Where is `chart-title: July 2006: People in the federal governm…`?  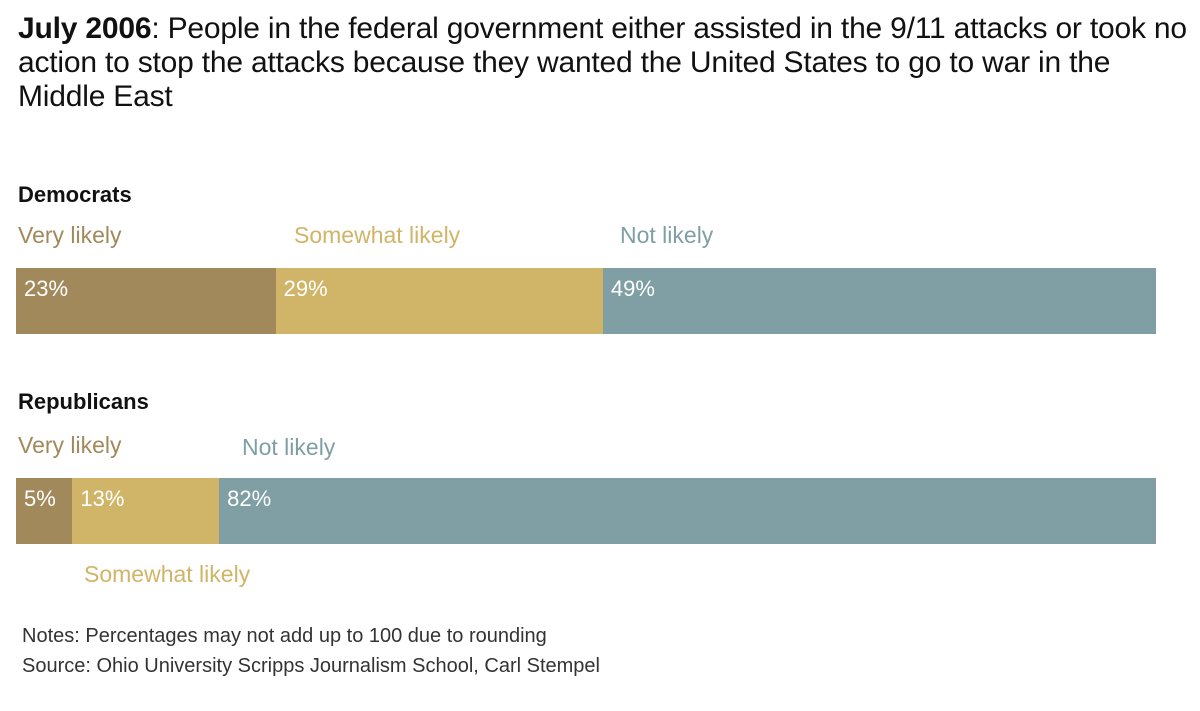
chart-title: July 2006: People in the federal governm… is located at coordinates (603, 63).